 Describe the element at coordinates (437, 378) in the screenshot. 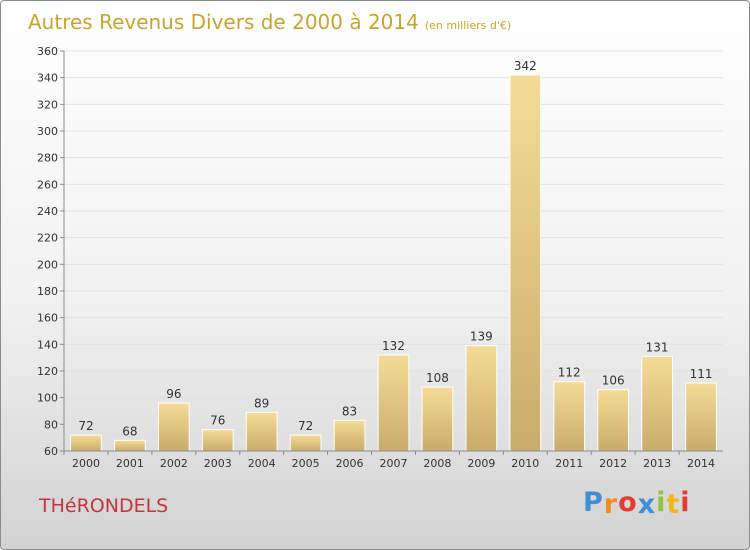

I see `bar-value-label: 108` at that location.